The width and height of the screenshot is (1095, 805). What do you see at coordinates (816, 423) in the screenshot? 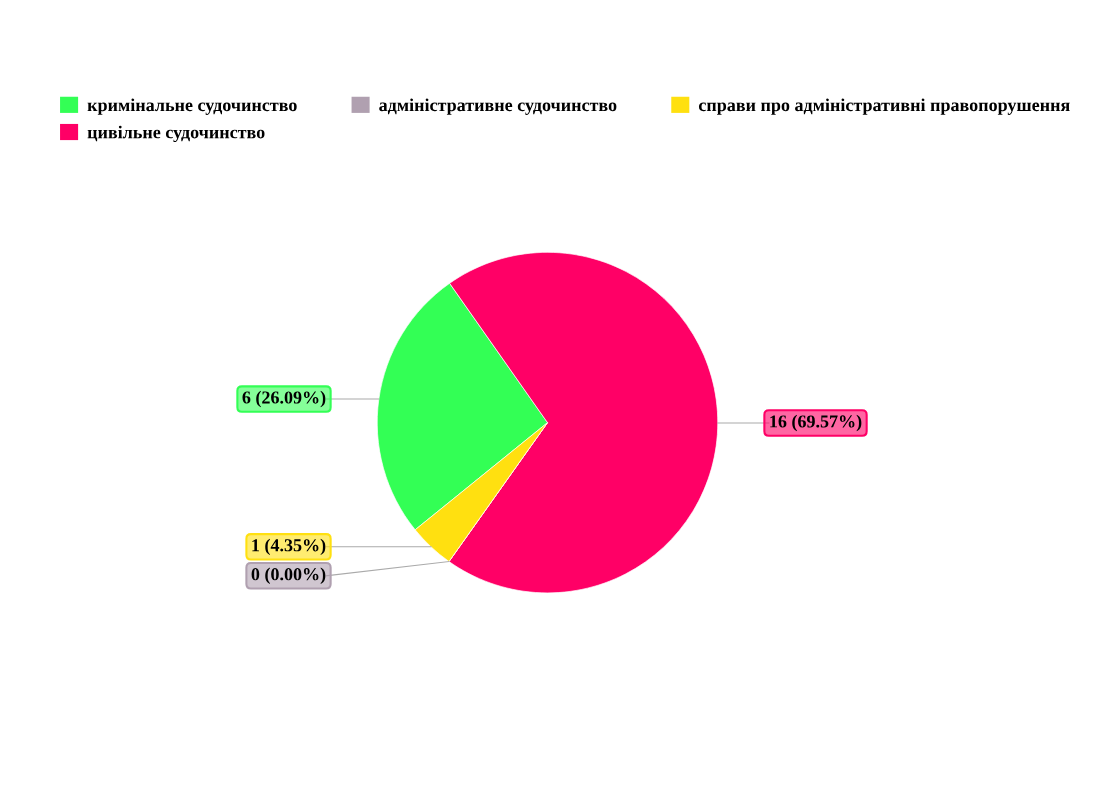
I see `data-label: 16 (69.57%)` at bounding box center [816, 423].